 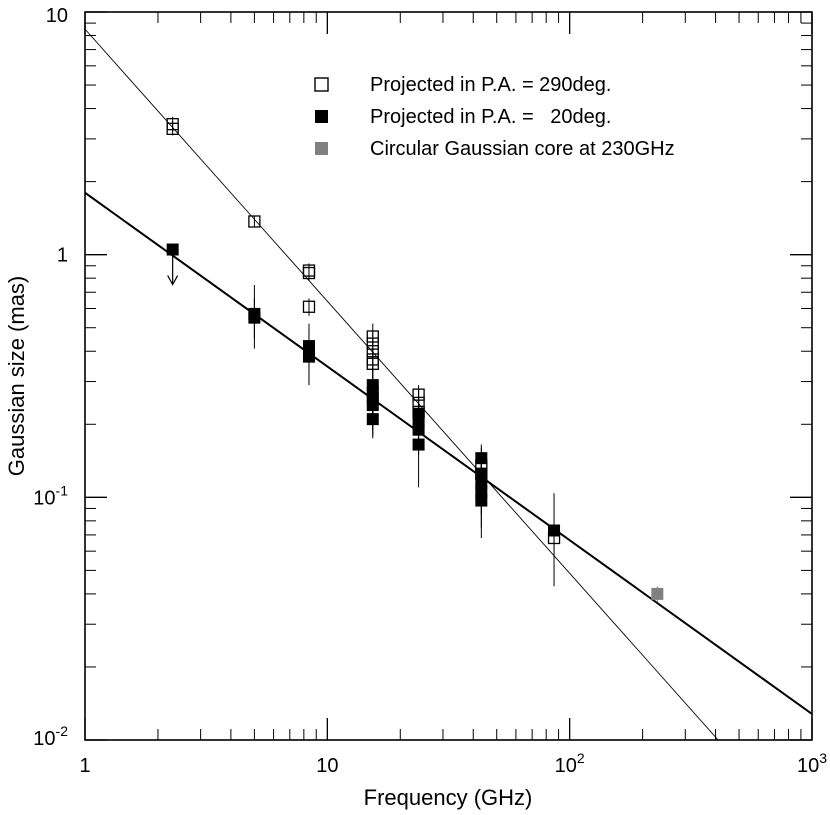 What do you see at coordinates (50, 736) in the screenshot?
I see `y-tick-label: 10⁻²` at bounding box center [50, 736].